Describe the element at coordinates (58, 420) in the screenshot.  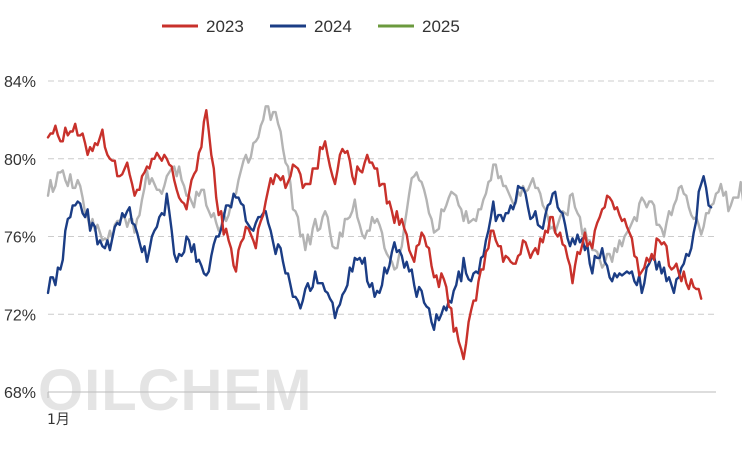
I see `x-tick-label: 1月` at that location.